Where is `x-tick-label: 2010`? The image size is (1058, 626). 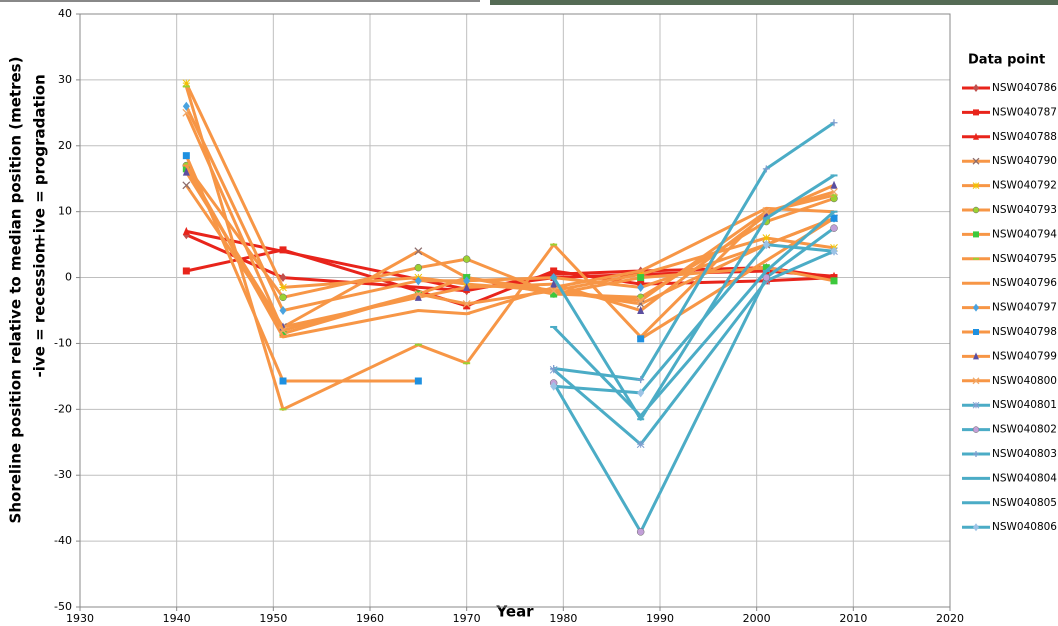 x-tick-label: 2010 is located at coordinates (853, 617).